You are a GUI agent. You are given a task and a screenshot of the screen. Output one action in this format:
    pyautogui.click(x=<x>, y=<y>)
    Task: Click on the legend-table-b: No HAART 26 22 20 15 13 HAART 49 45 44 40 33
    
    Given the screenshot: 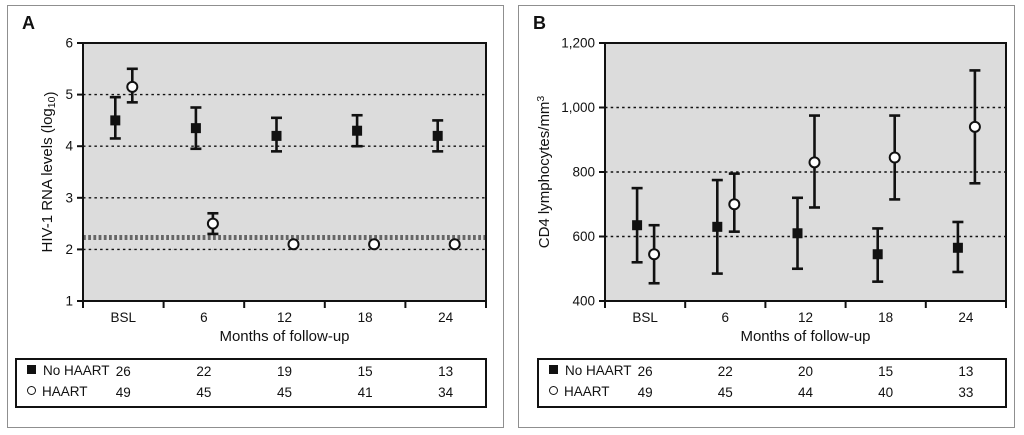 What is the action you would take?
    pyautogui.click(x=772, y=383)
    